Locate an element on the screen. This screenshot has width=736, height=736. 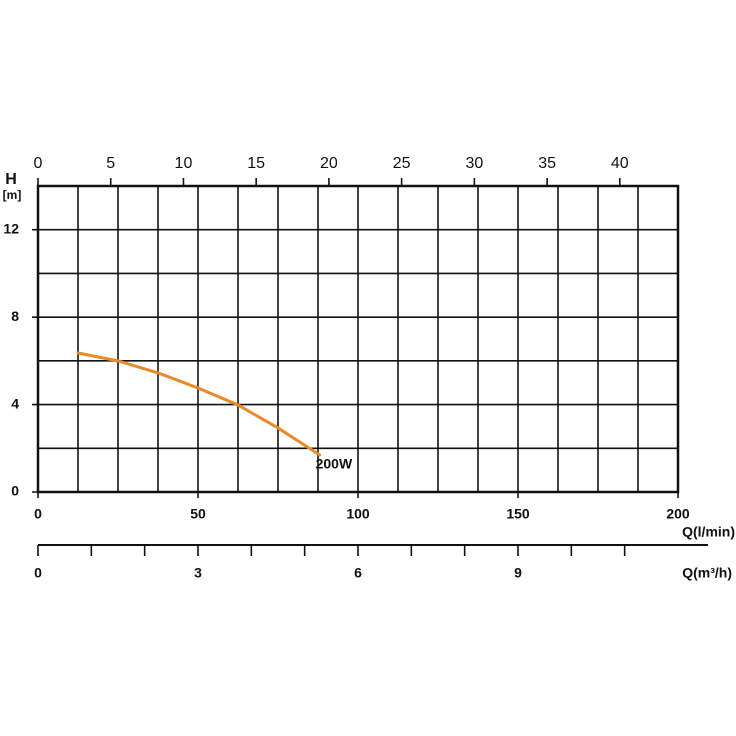
y-tick-label: 8 is located at coordinates (15, 316).